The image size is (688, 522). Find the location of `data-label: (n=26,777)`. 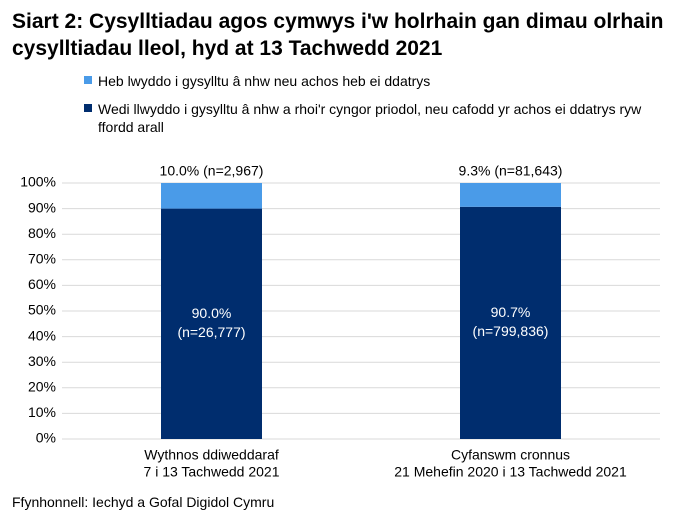

data-label: (n=26,777) is located at coordinates (211, 332).